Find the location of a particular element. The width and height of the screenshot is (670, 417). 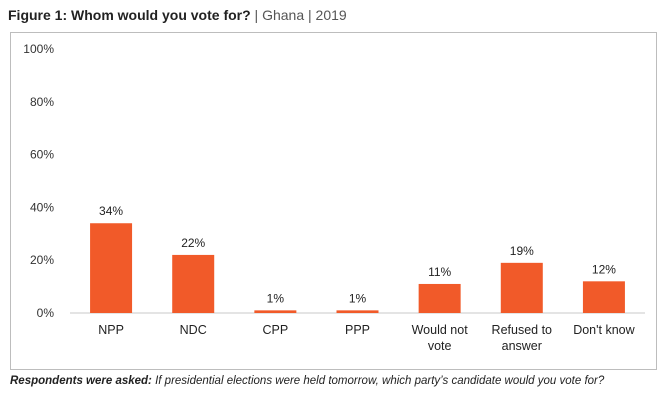

data-label: 34% is located at coordinates (111, 211).